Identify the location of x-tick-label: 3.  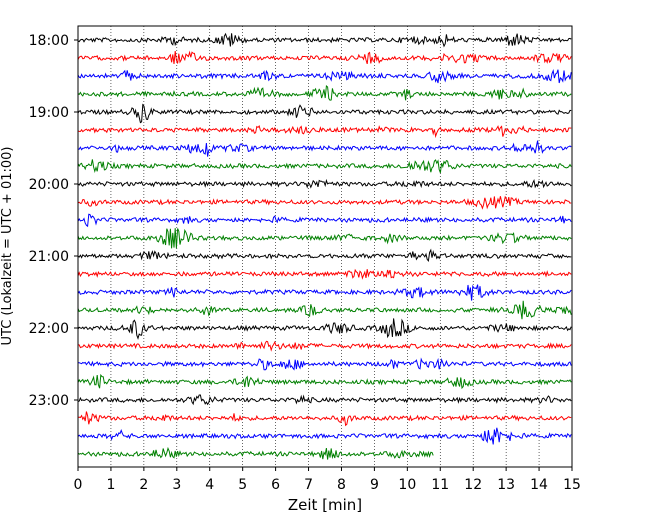
(176, 485).